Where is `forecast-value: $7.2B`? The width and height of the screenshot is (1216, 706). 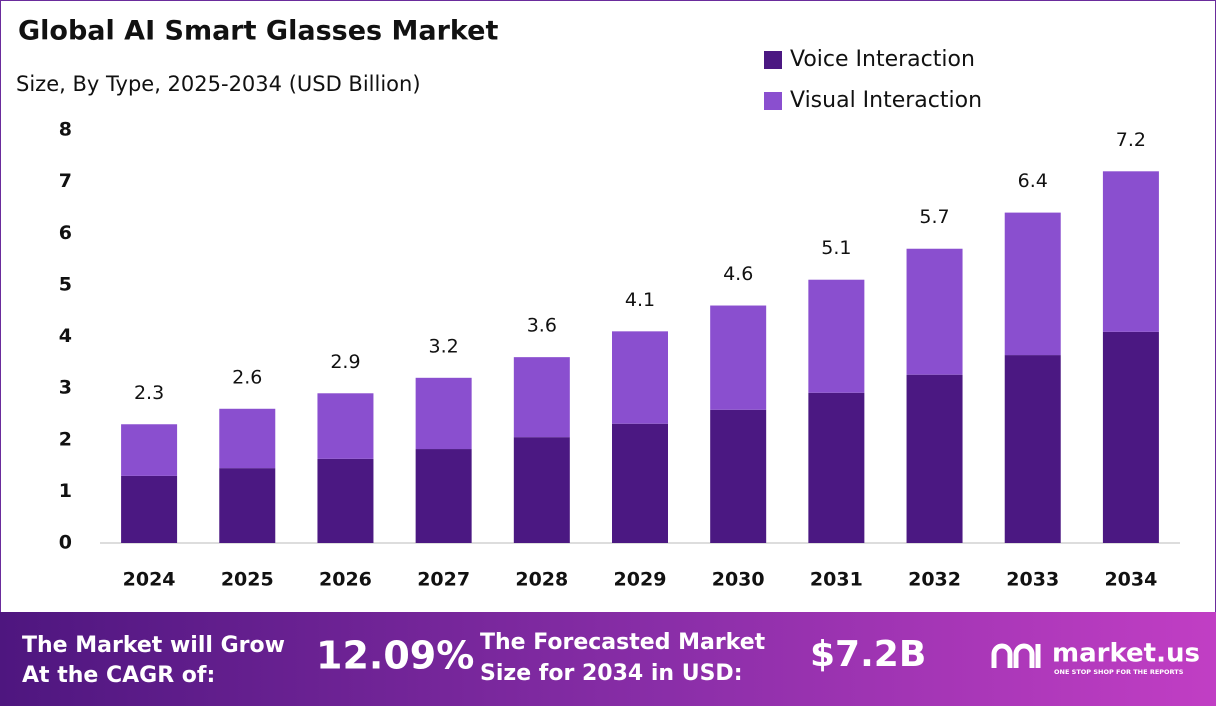 forecast-value: $7.2B is located at coordinates (868, 654).